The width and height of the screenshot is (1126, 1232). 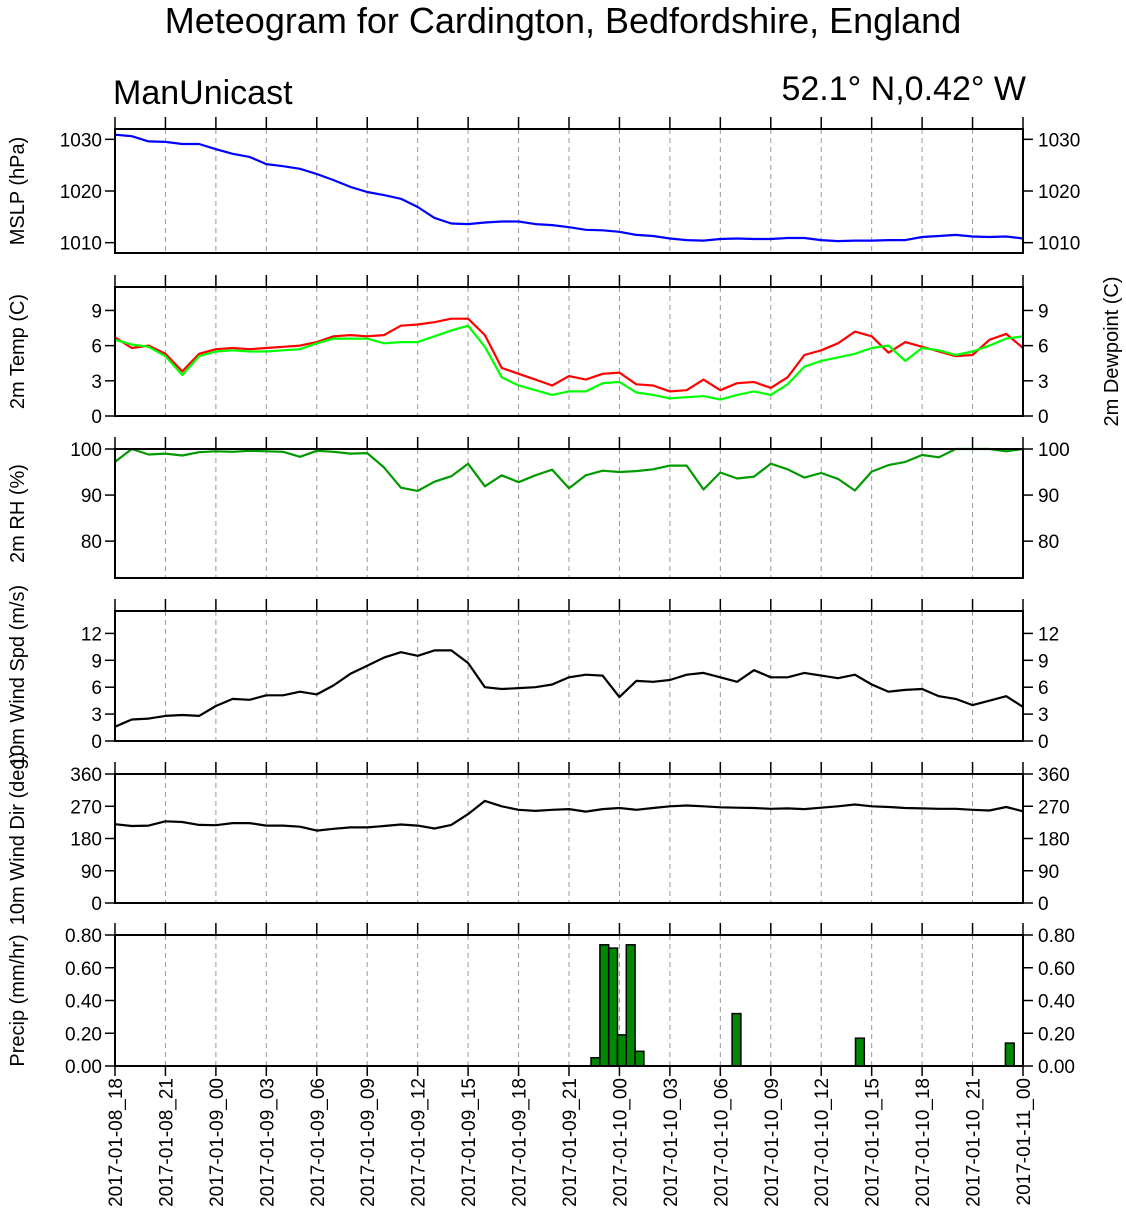 I want to click on location-label: 52.1° N,0.42° W, so click(x=903, y=89).